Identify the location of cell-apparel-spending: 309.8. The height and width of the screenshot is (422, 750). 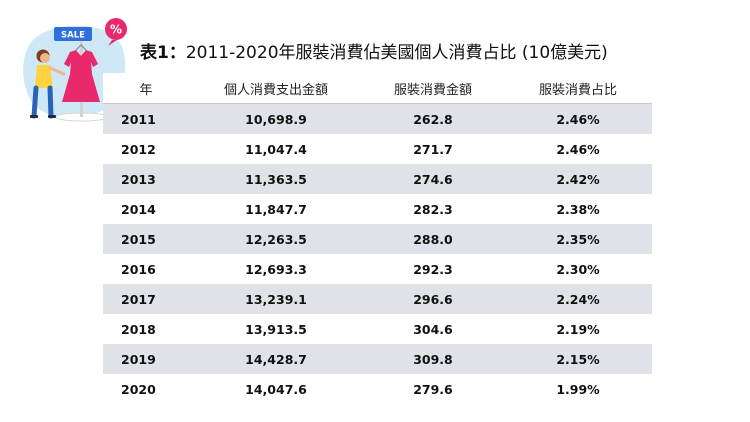
(433, 359).